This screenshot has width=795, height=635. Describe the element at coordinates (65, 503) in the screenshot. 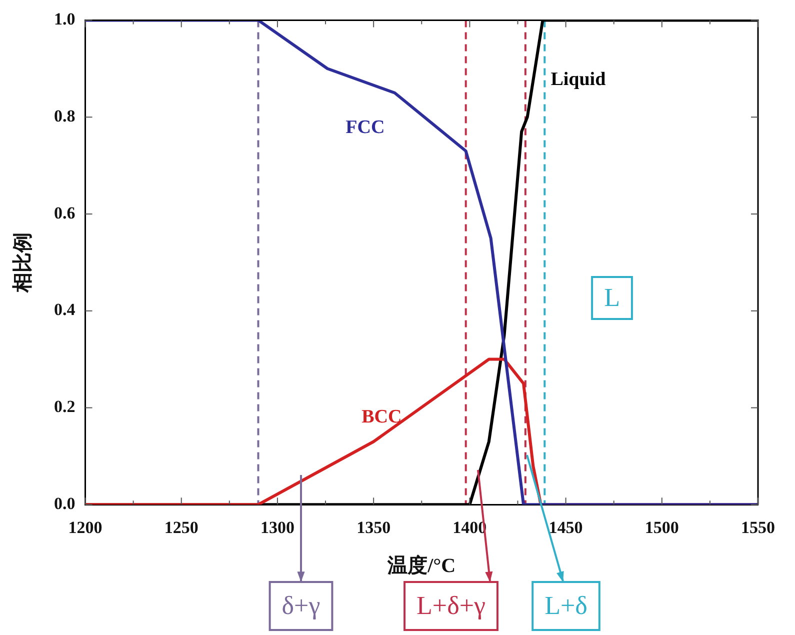

I see `y-tick-label: 0.0` at that location.